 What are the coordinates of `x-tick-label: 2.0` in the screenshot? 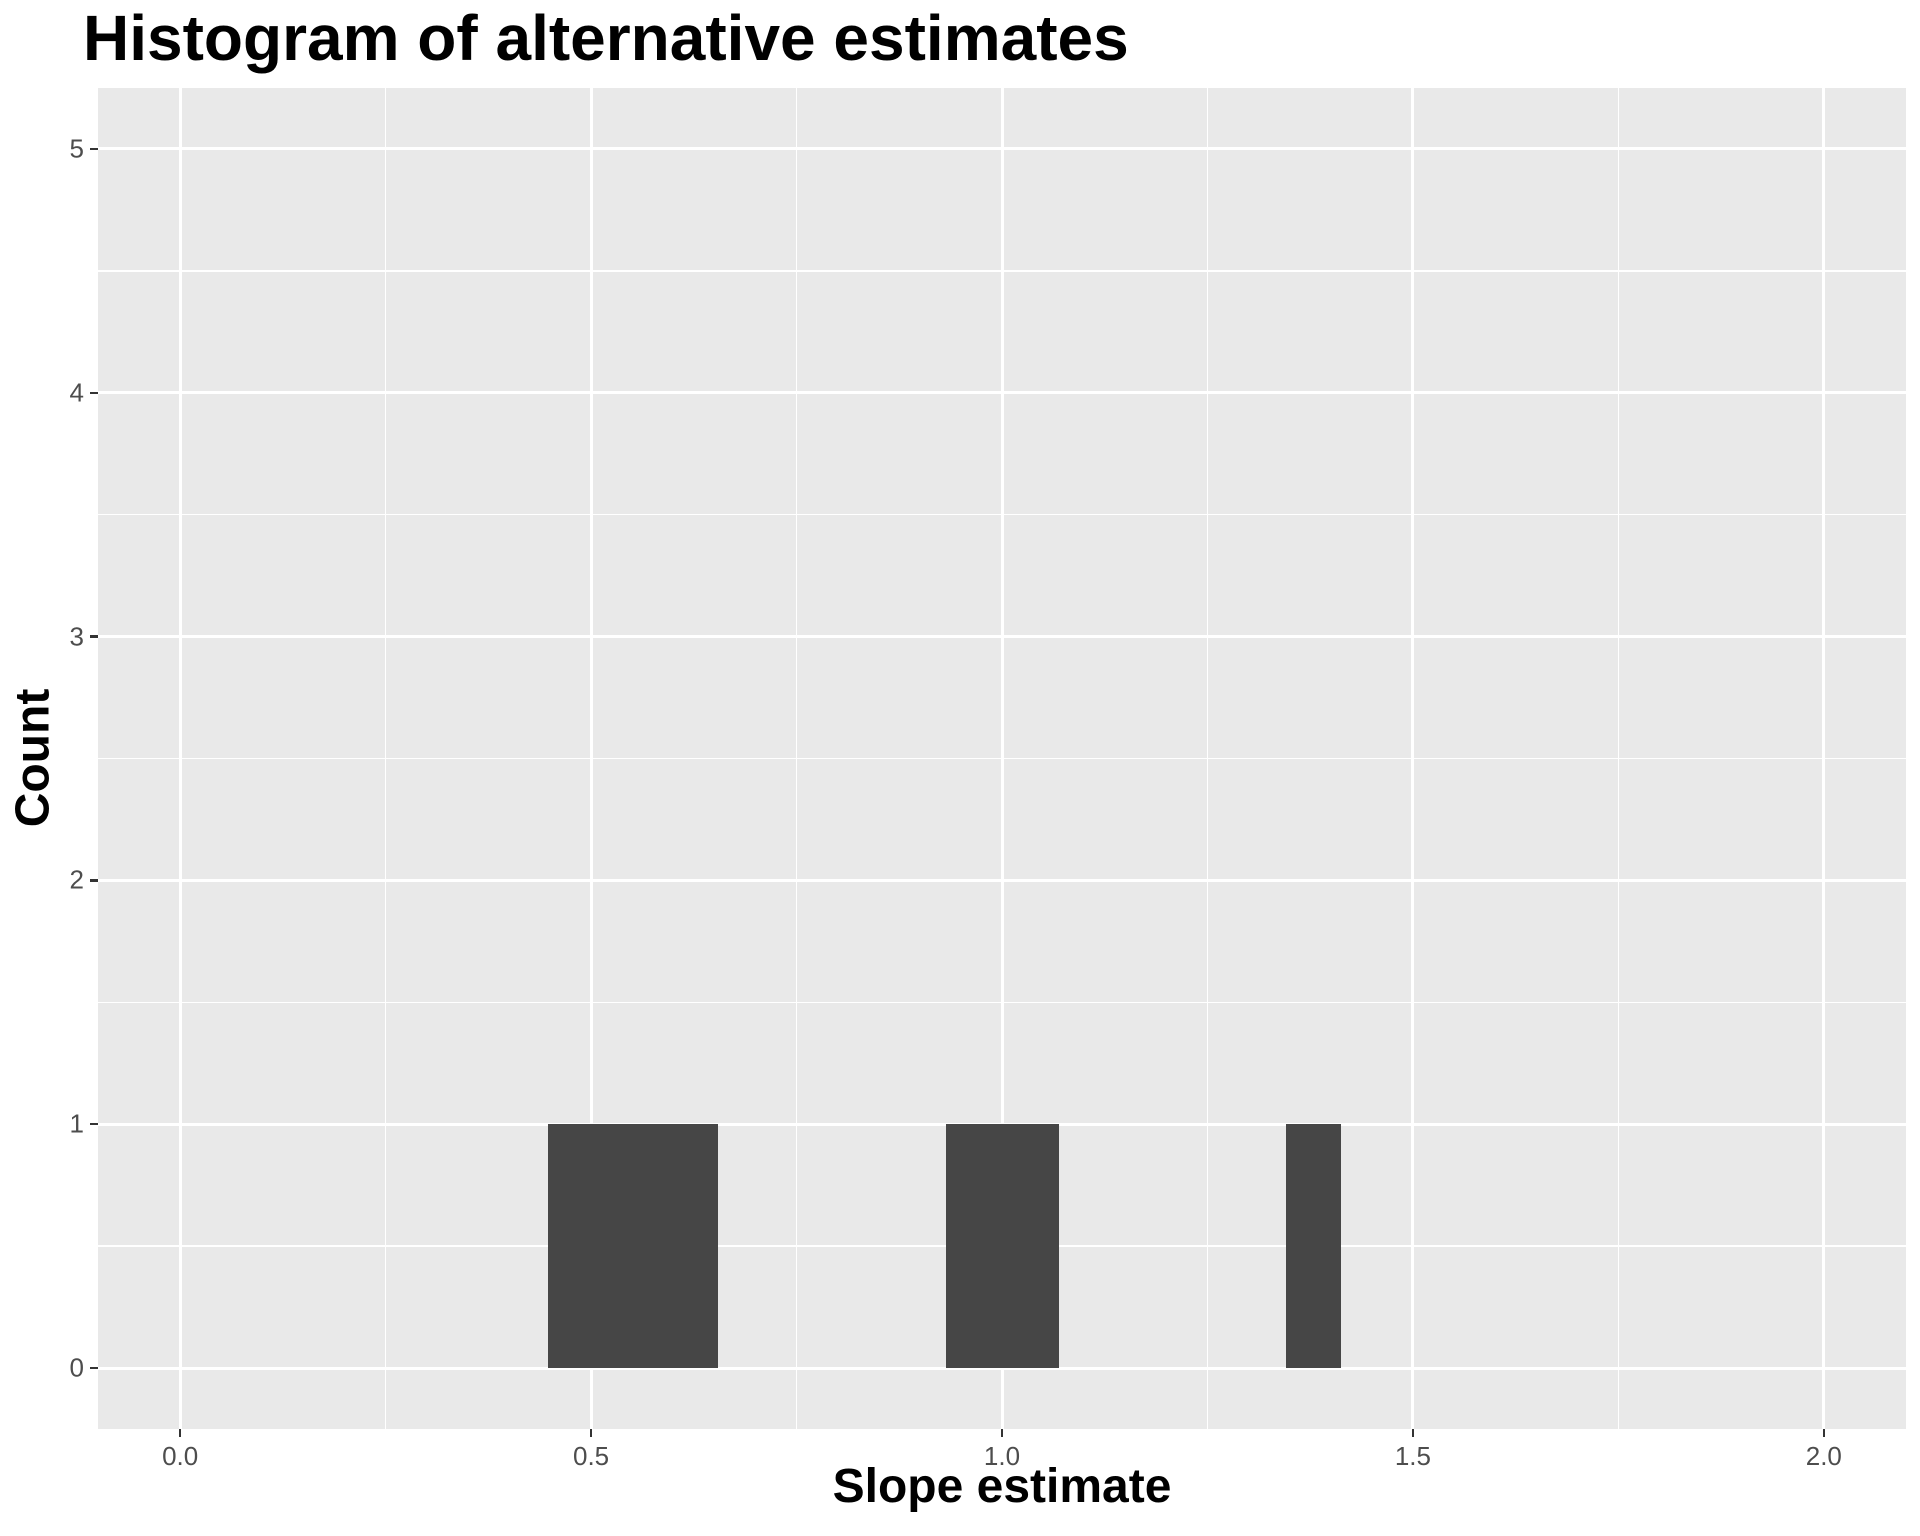 It's located at (1823, 1456).